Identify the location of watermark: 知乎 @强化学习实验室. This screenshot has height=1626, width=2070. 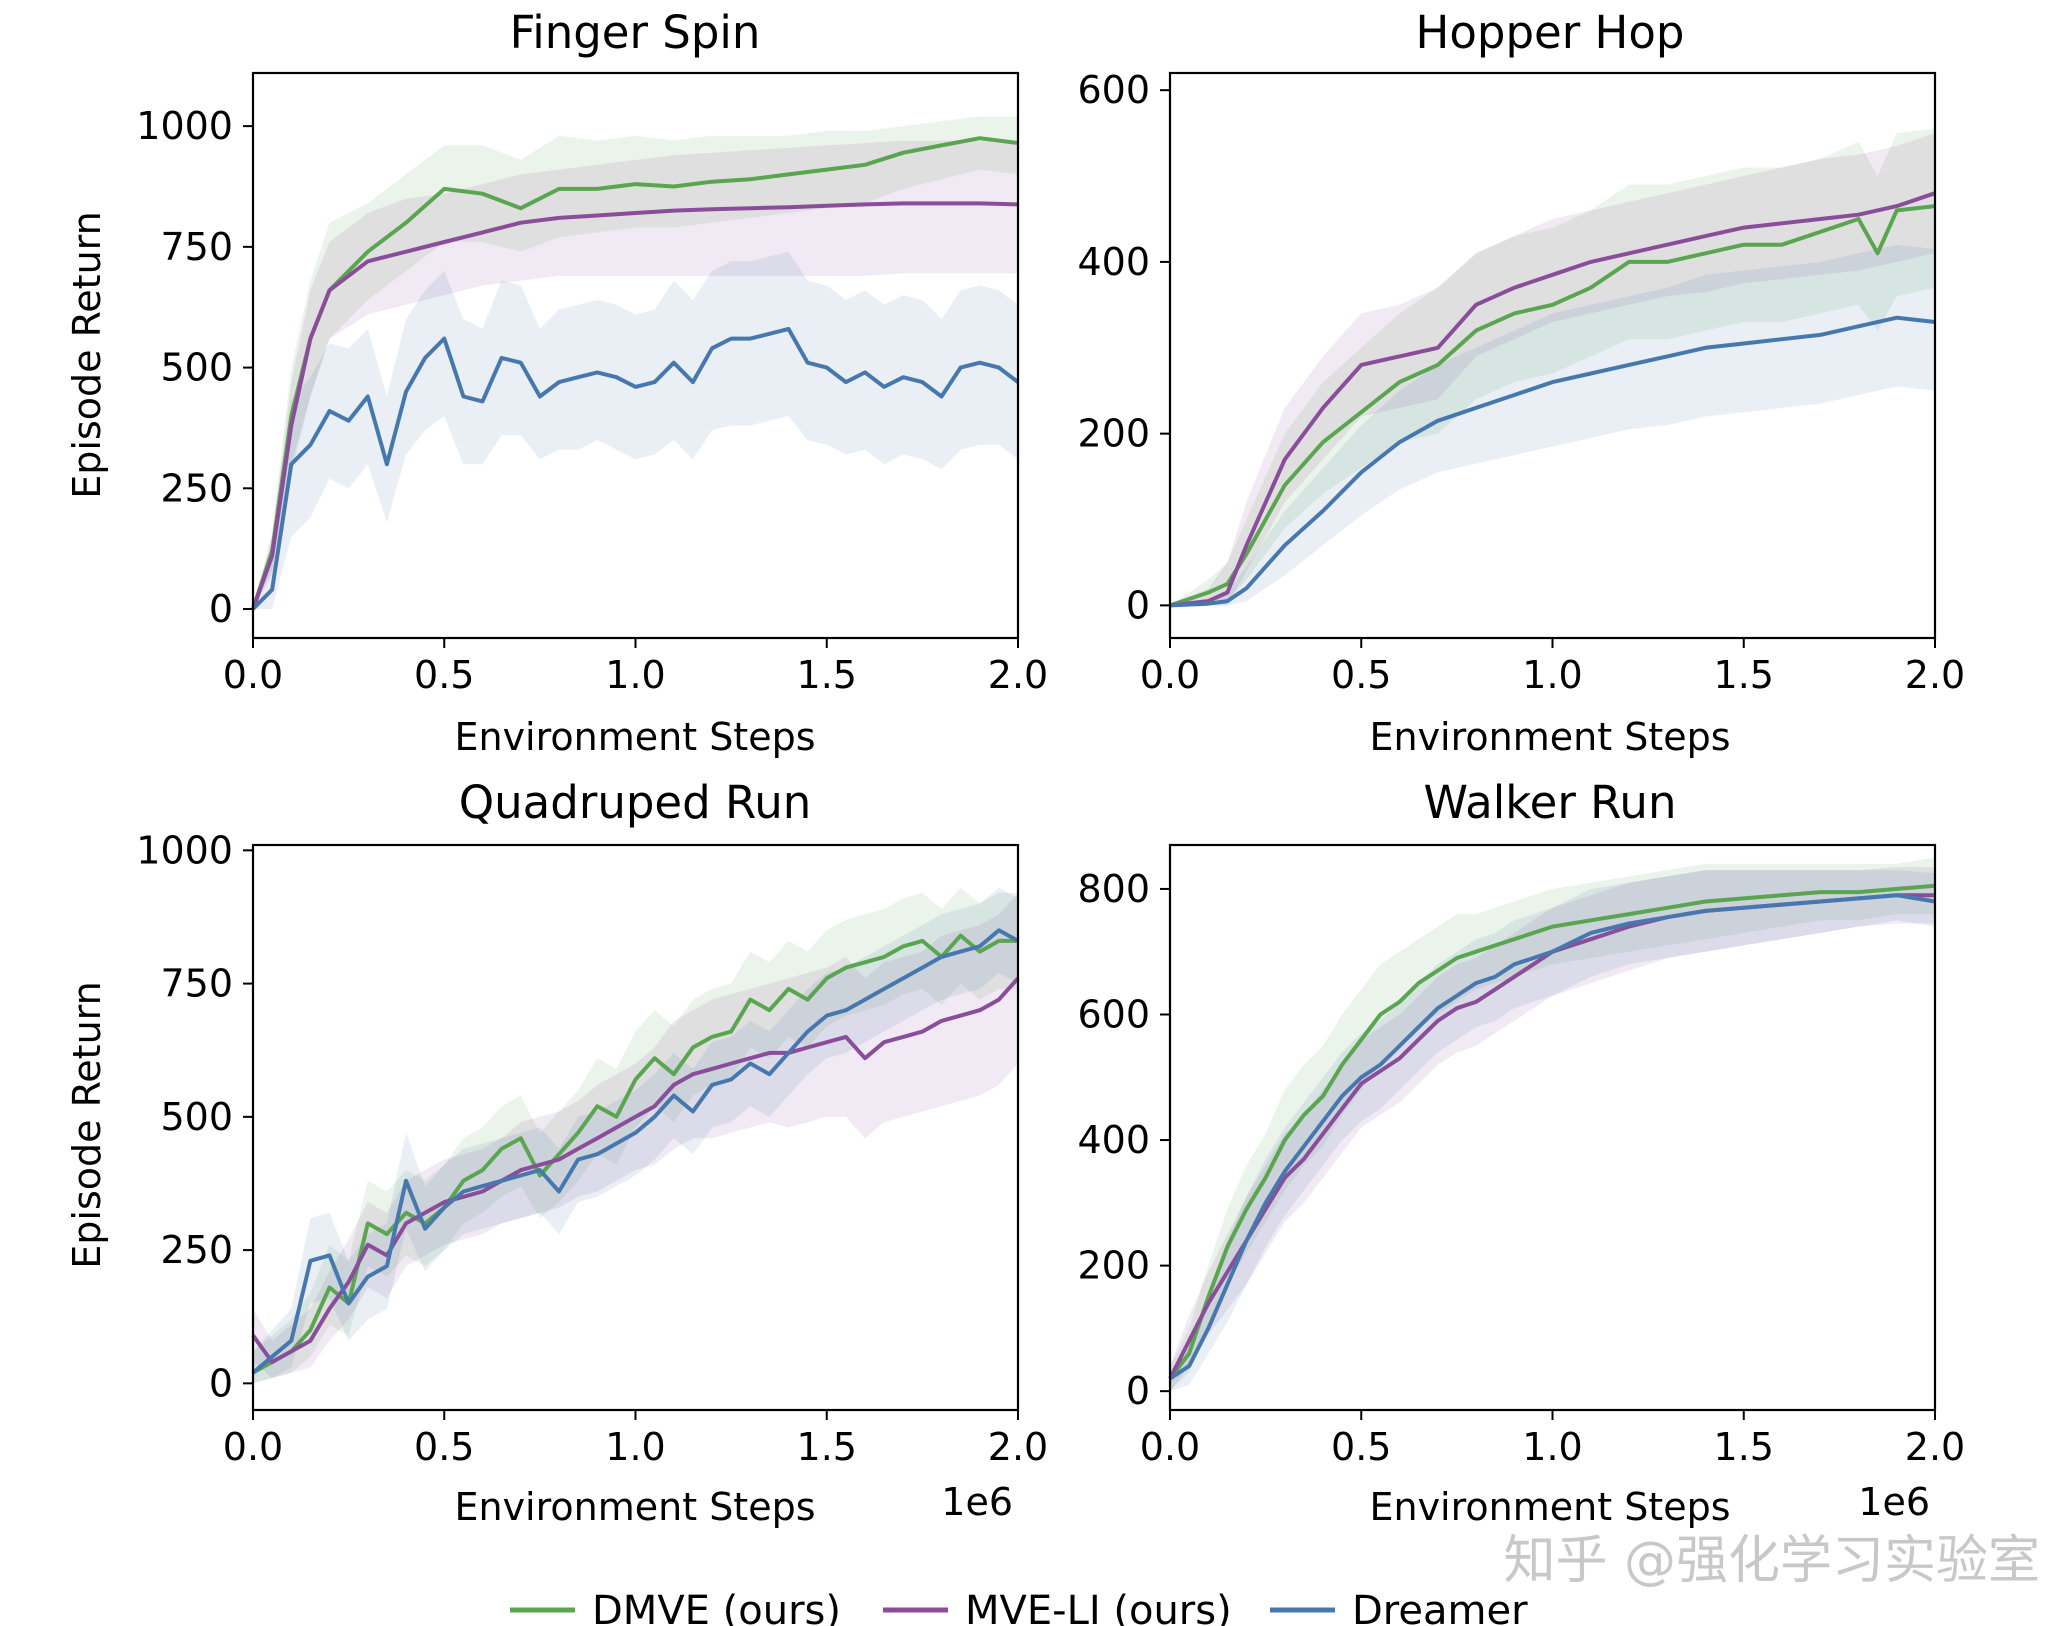
(1771, 1561).